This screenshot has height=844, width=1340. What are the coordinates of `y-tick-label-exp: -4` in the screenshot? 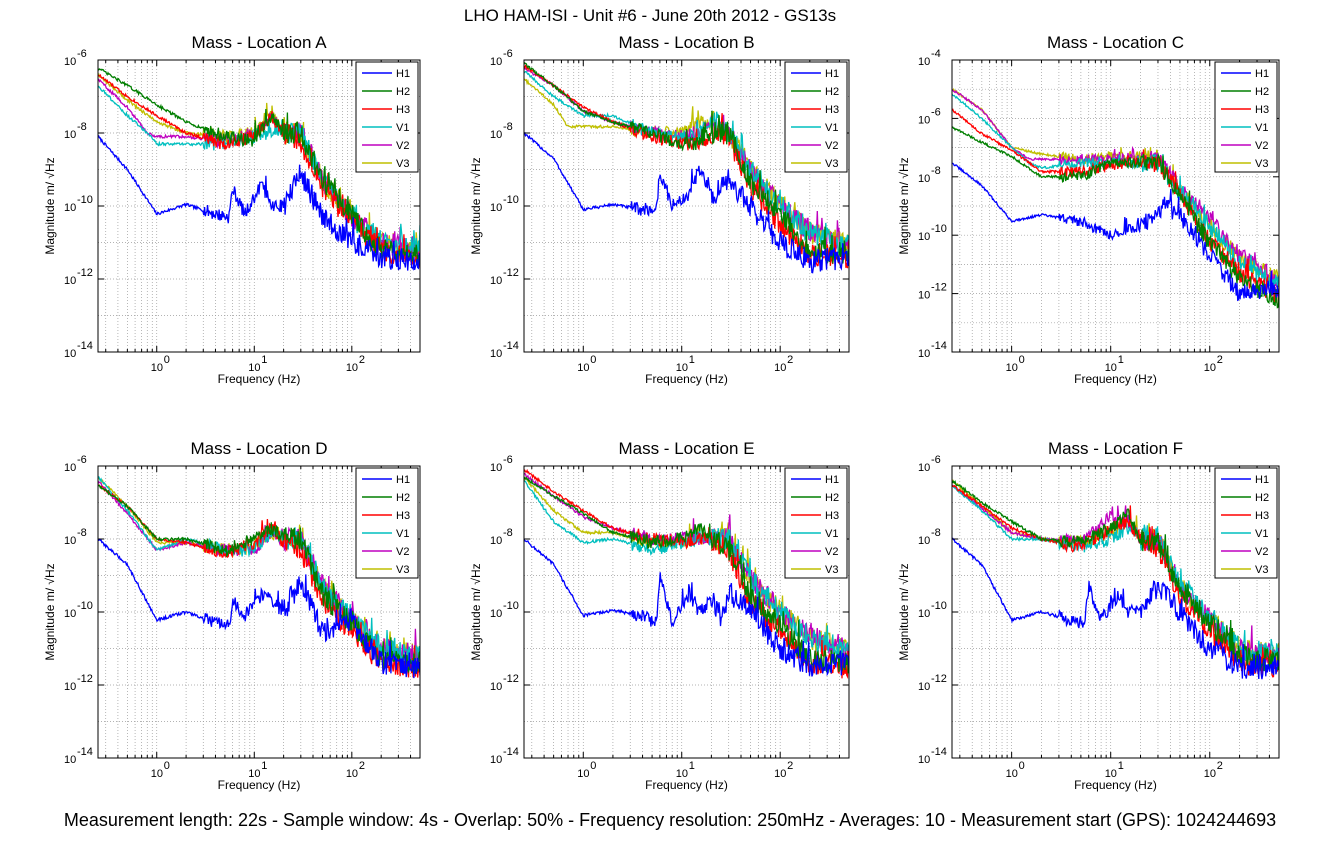 It's located at (936, 54).